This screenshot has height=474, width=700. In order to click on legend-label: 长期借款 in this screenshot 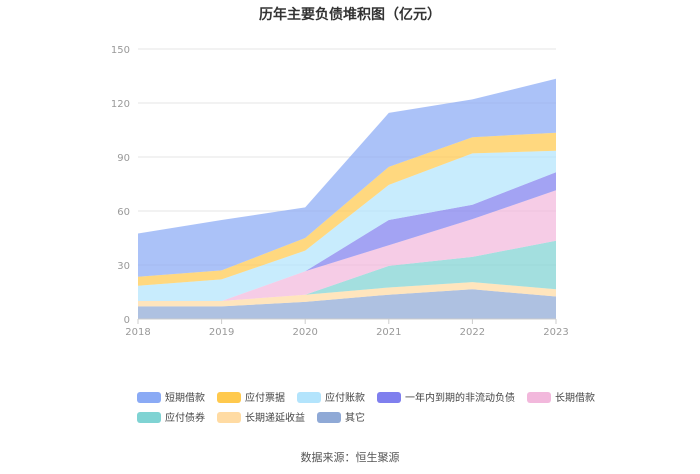, I will do `click(575, 397)`.